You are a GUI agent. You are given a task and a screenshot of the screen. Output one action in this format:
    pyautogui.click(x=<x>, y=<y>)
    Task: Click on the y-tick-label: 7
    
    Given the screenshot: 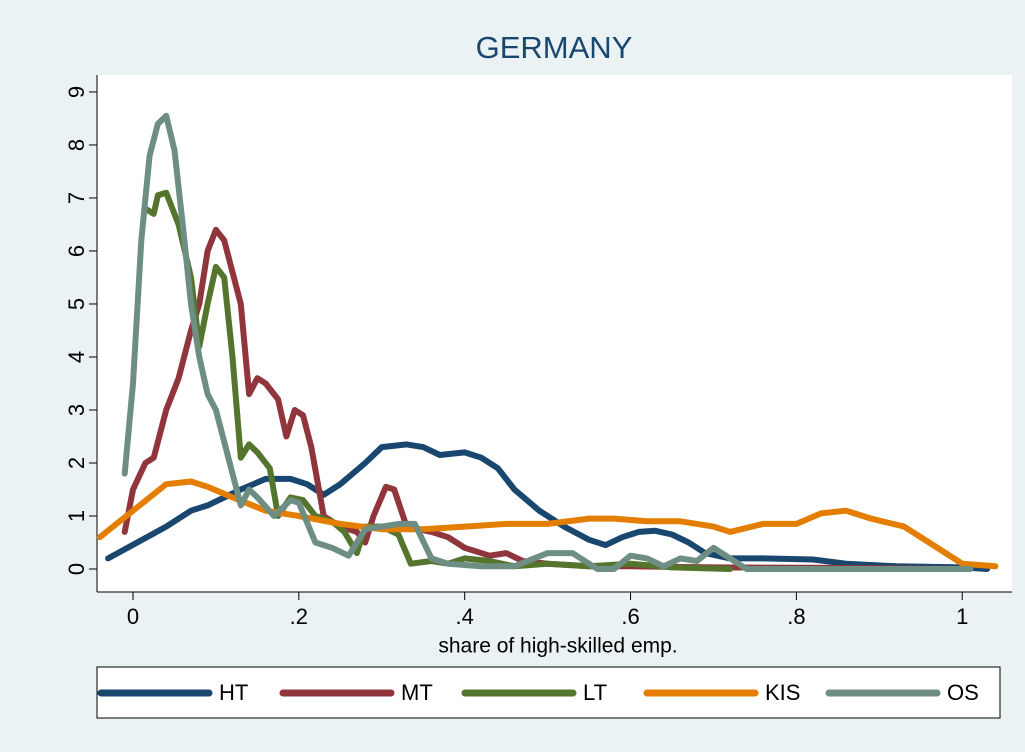 What is the action you would take?
    pyautogui.click(x=76, y=198)
    